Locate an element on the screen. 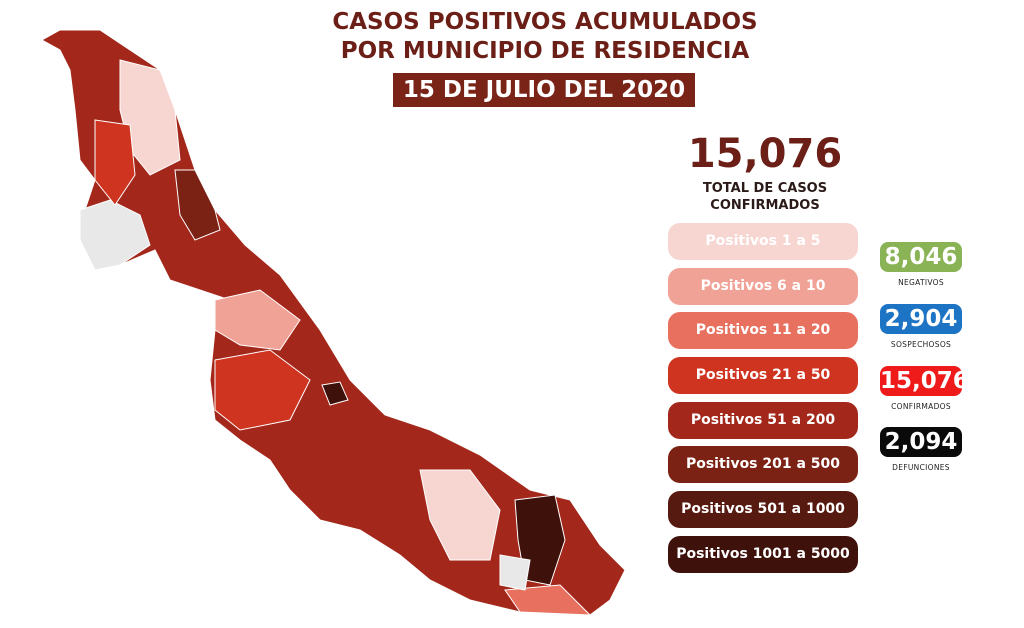 The width and height of the screenshot is (1024, 628). legend-item: Positivos 21 a 50 is located at coordinates (763, 376).